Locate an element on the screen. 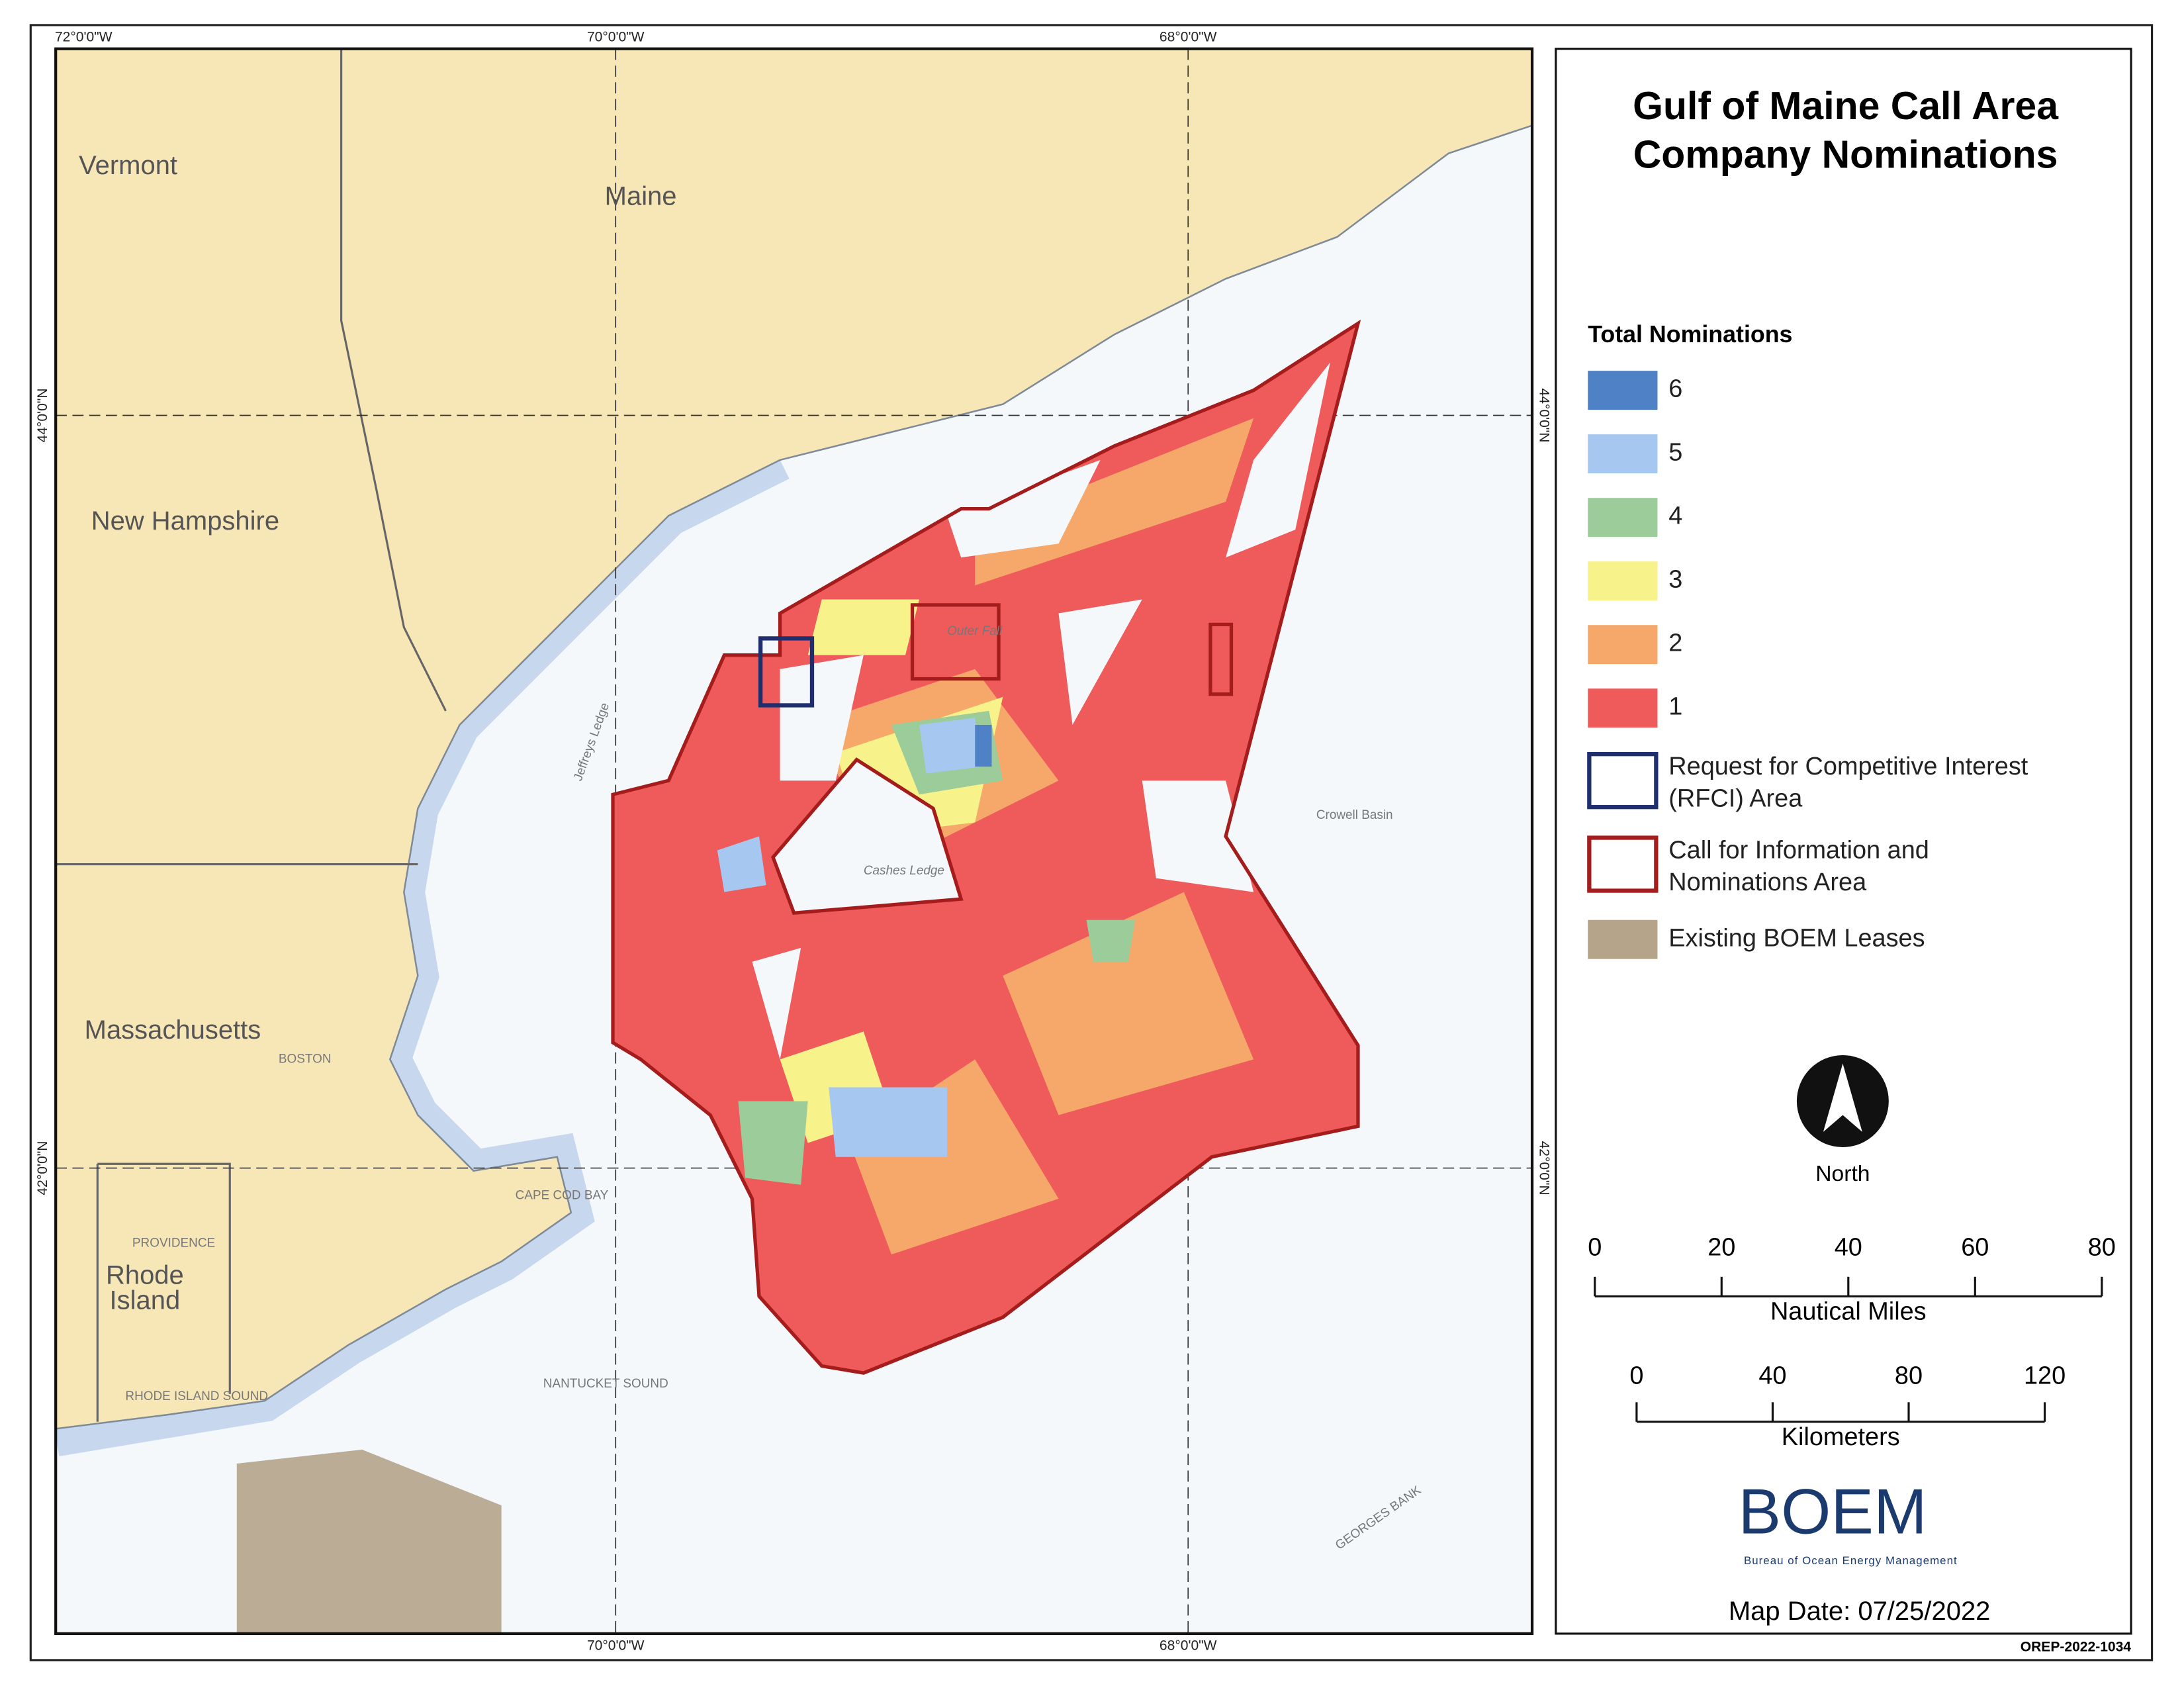 The image size is (2184, 1688). scale-tick-label: 60 is located at coordinates (1975, 1248).